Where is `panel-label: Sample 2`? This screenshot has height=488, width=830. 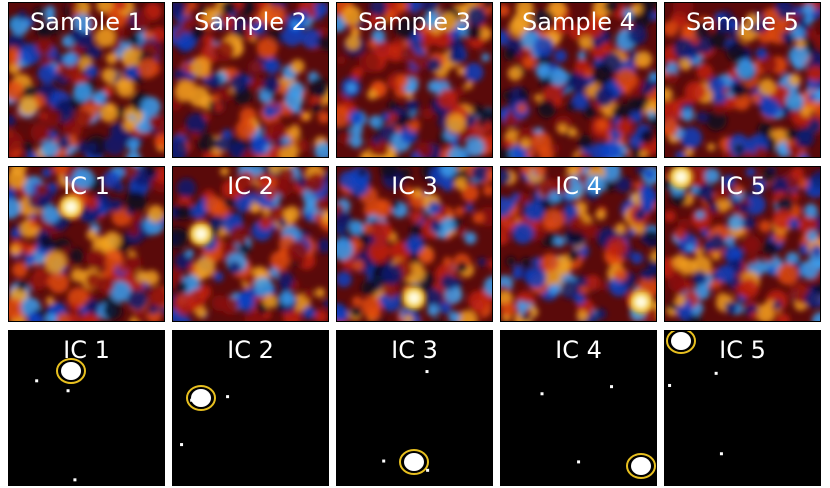 panel-label: Sample 2 is located at coordinates (250, 22).